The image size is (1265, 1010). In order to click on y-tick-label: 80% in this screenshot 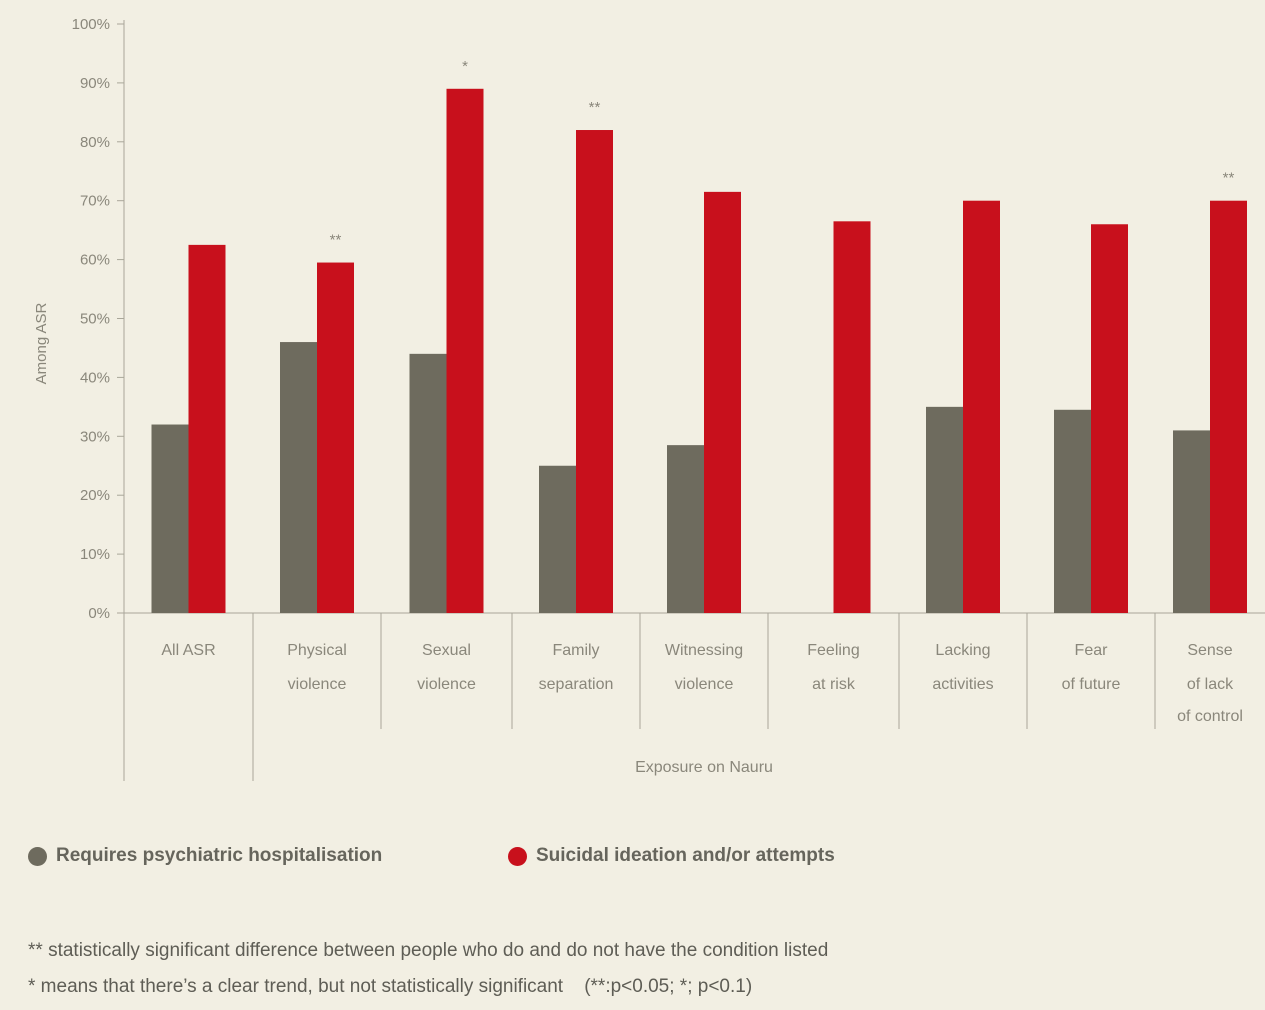, I will do `click(95, 142)`.